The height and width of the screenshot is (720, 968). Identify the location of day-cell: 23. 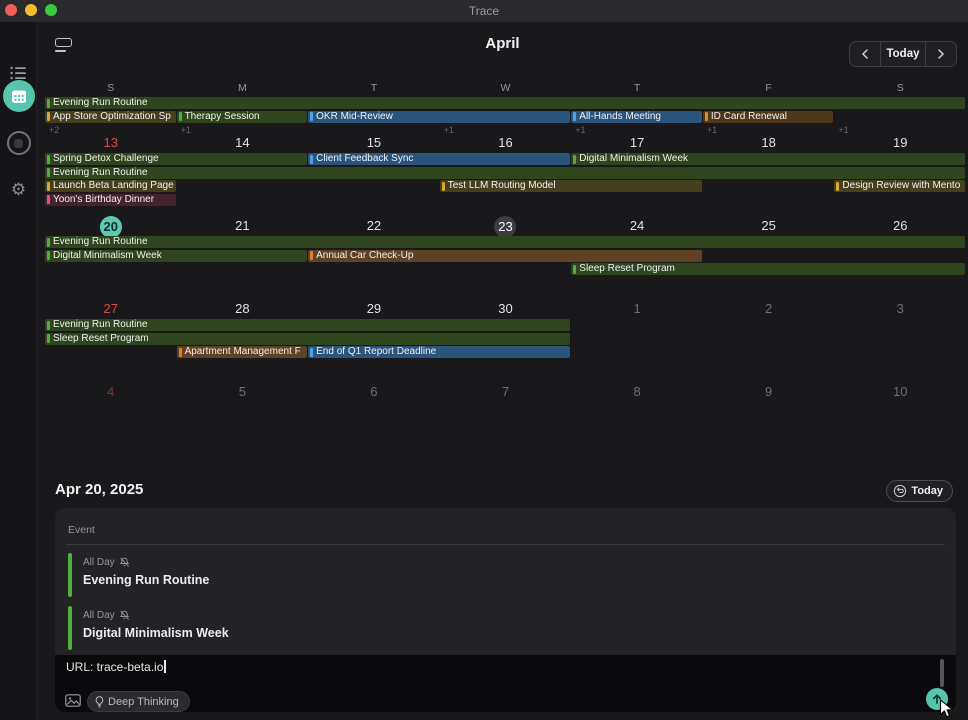
(506, 227).